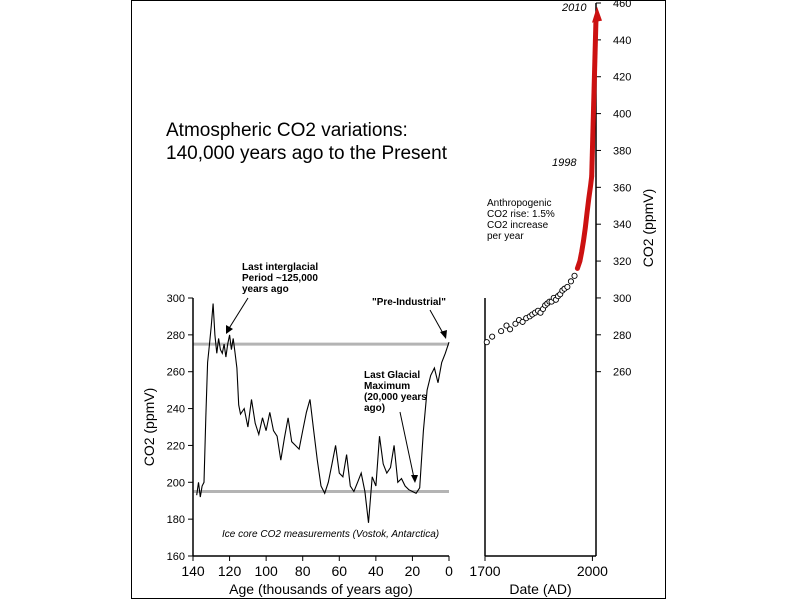  I want to click on modern-y-tick-label: 440, so click(622, 41).